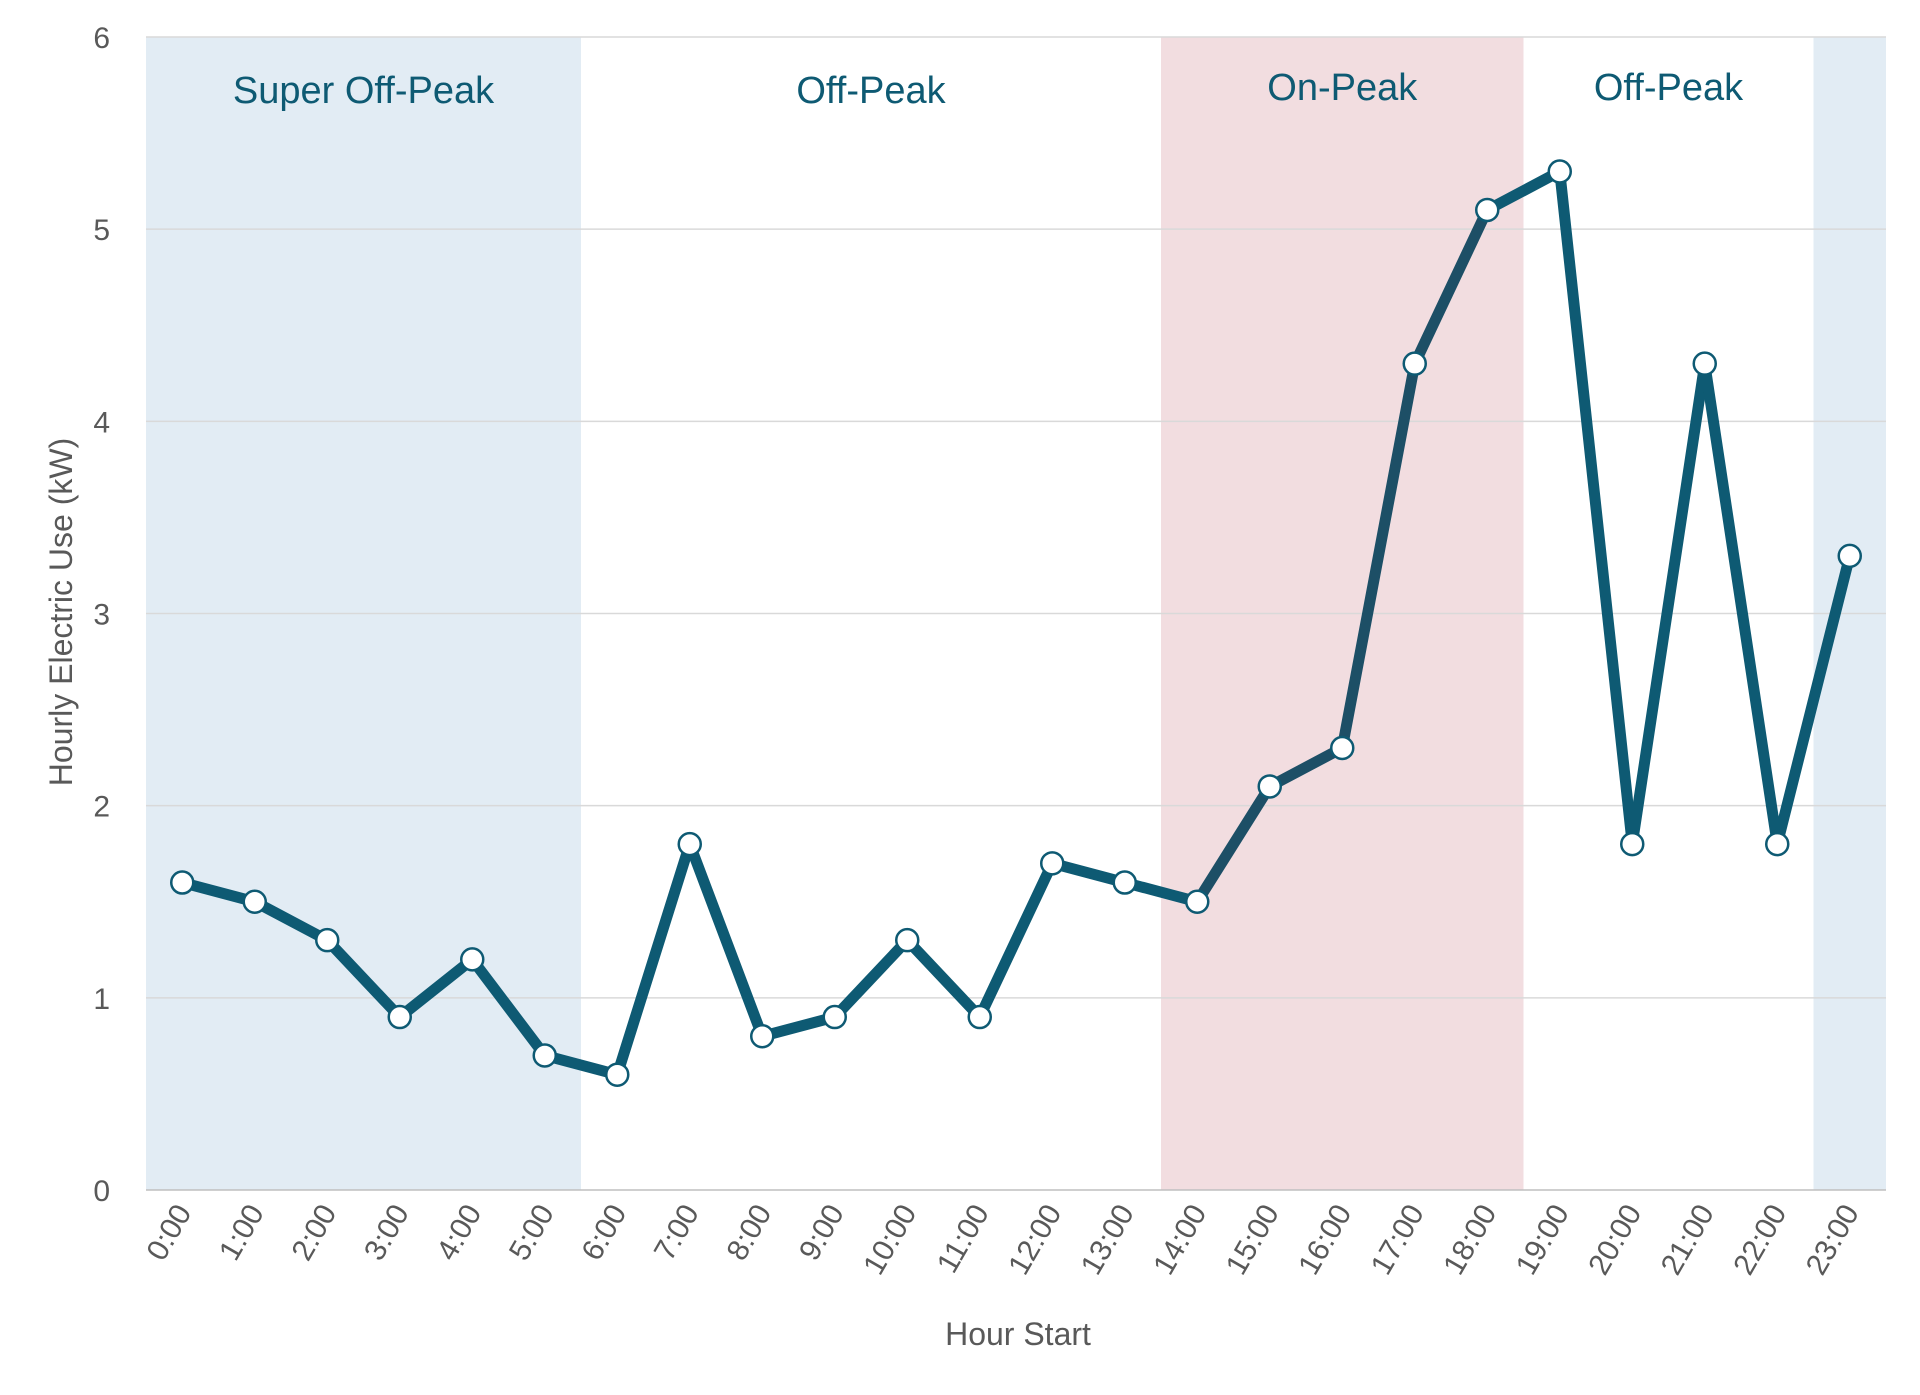  I want to click on period-label: Super Off-Peak, so click(364, 91).